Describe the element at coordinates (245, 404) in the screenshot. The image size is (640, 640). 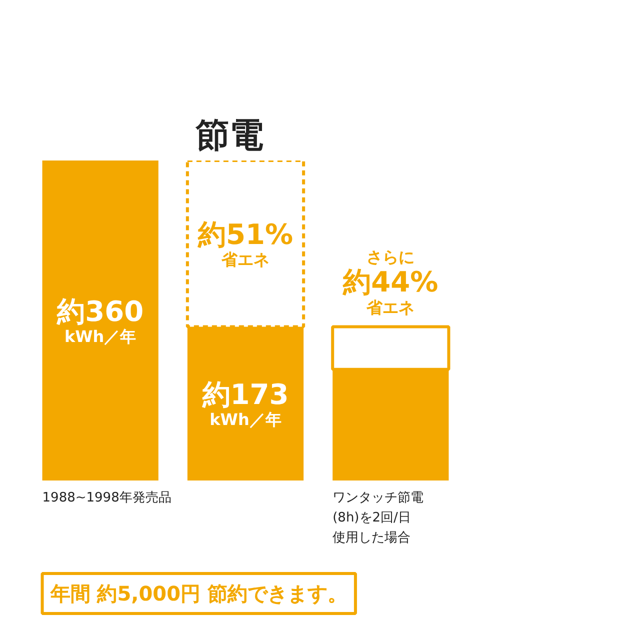
I see `data-label: 約173kWh／年` at that location.